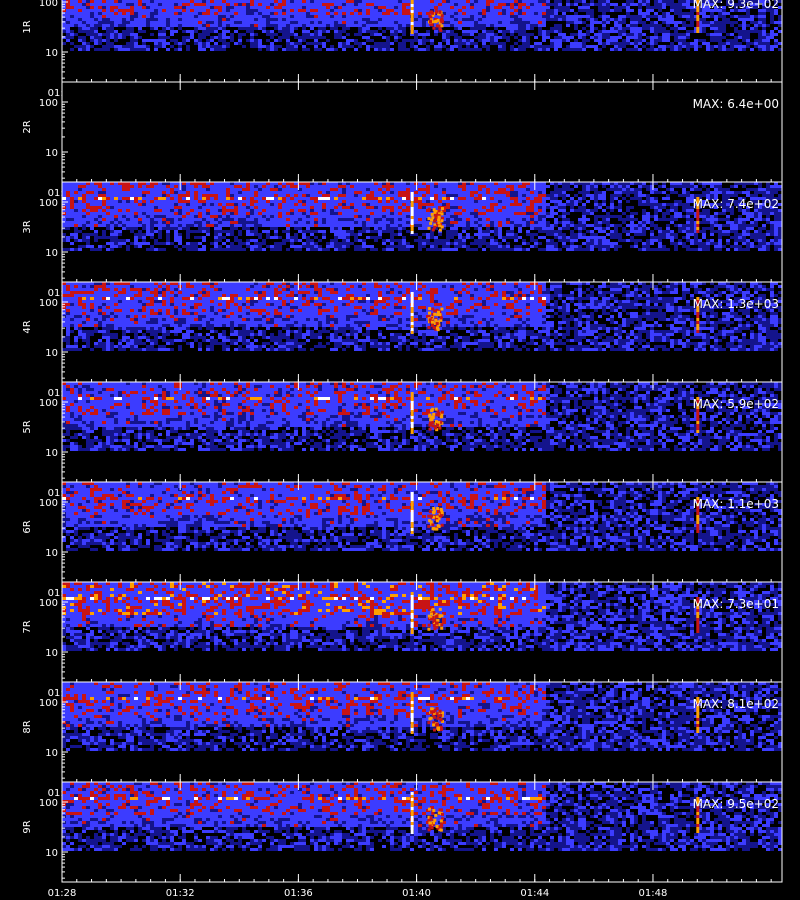 The image size is (800, 900). What do you see at coordinates (27, 426) in the screenshot?
I see `panel-label: 5R` at bounding box center [27, 426].